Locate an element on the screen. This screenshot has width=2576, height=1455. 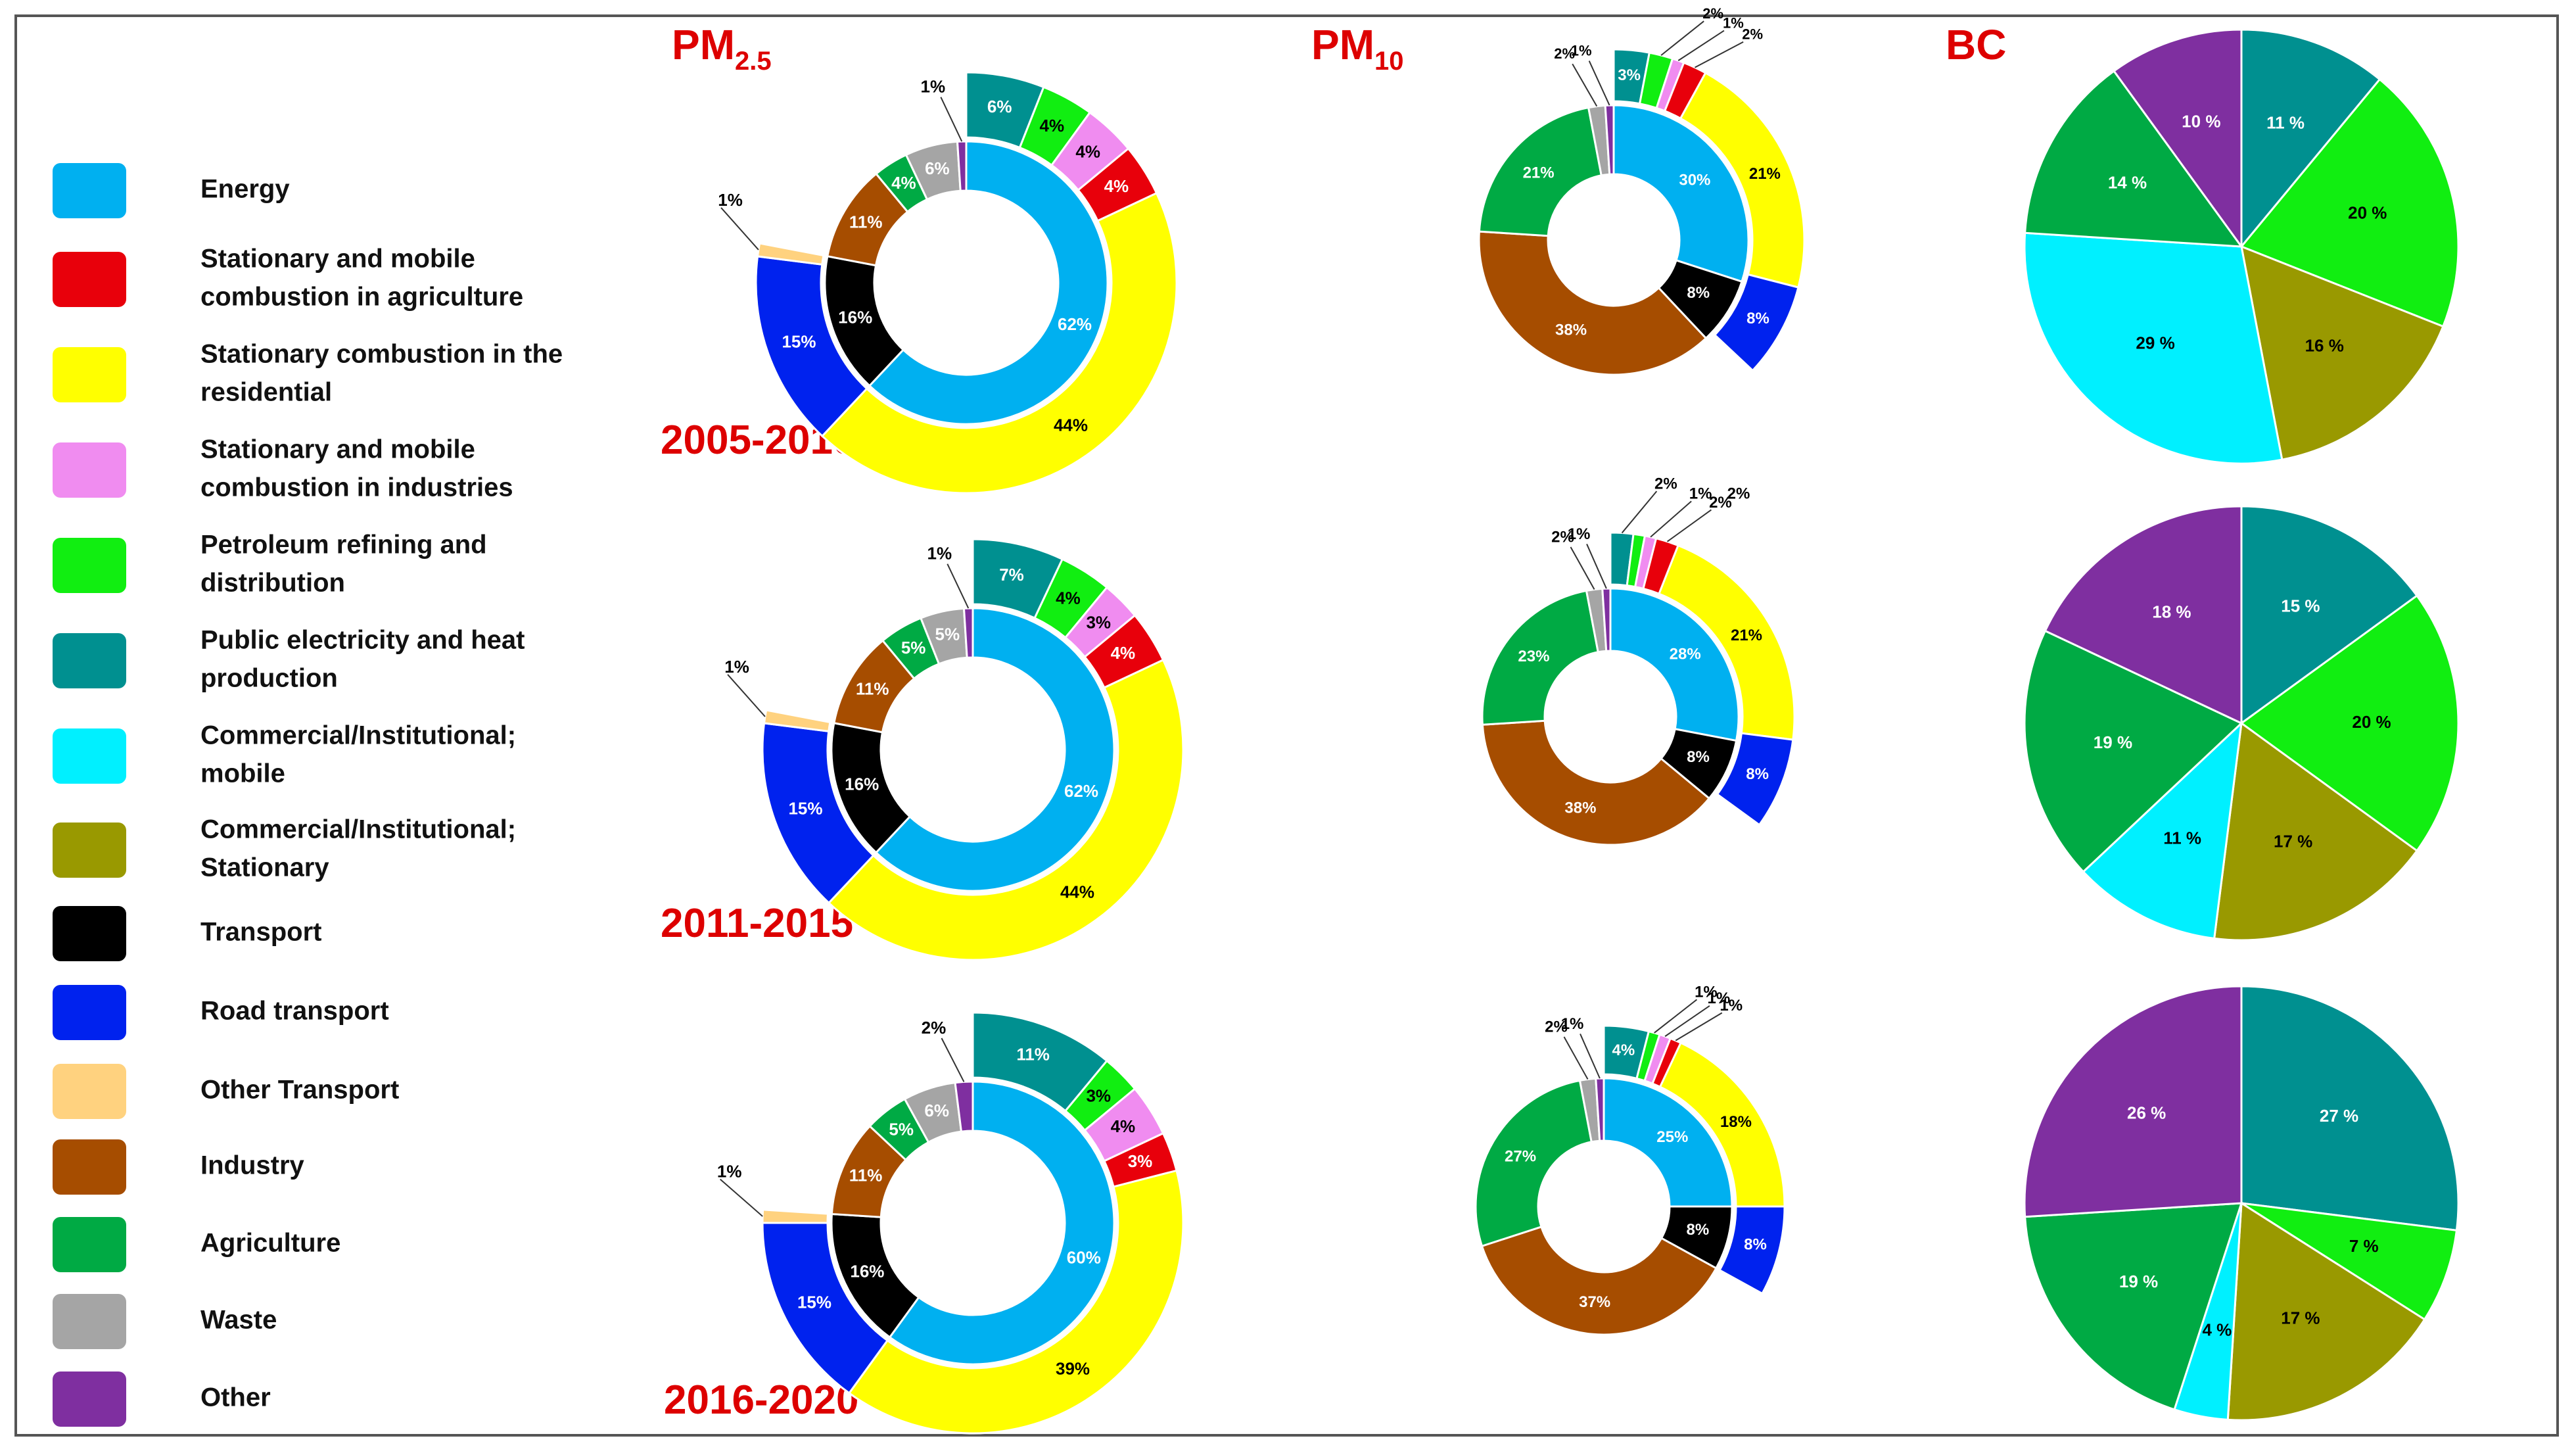
pm10-inner-label-energy: 25% is located at coordinates (1672, 1137).